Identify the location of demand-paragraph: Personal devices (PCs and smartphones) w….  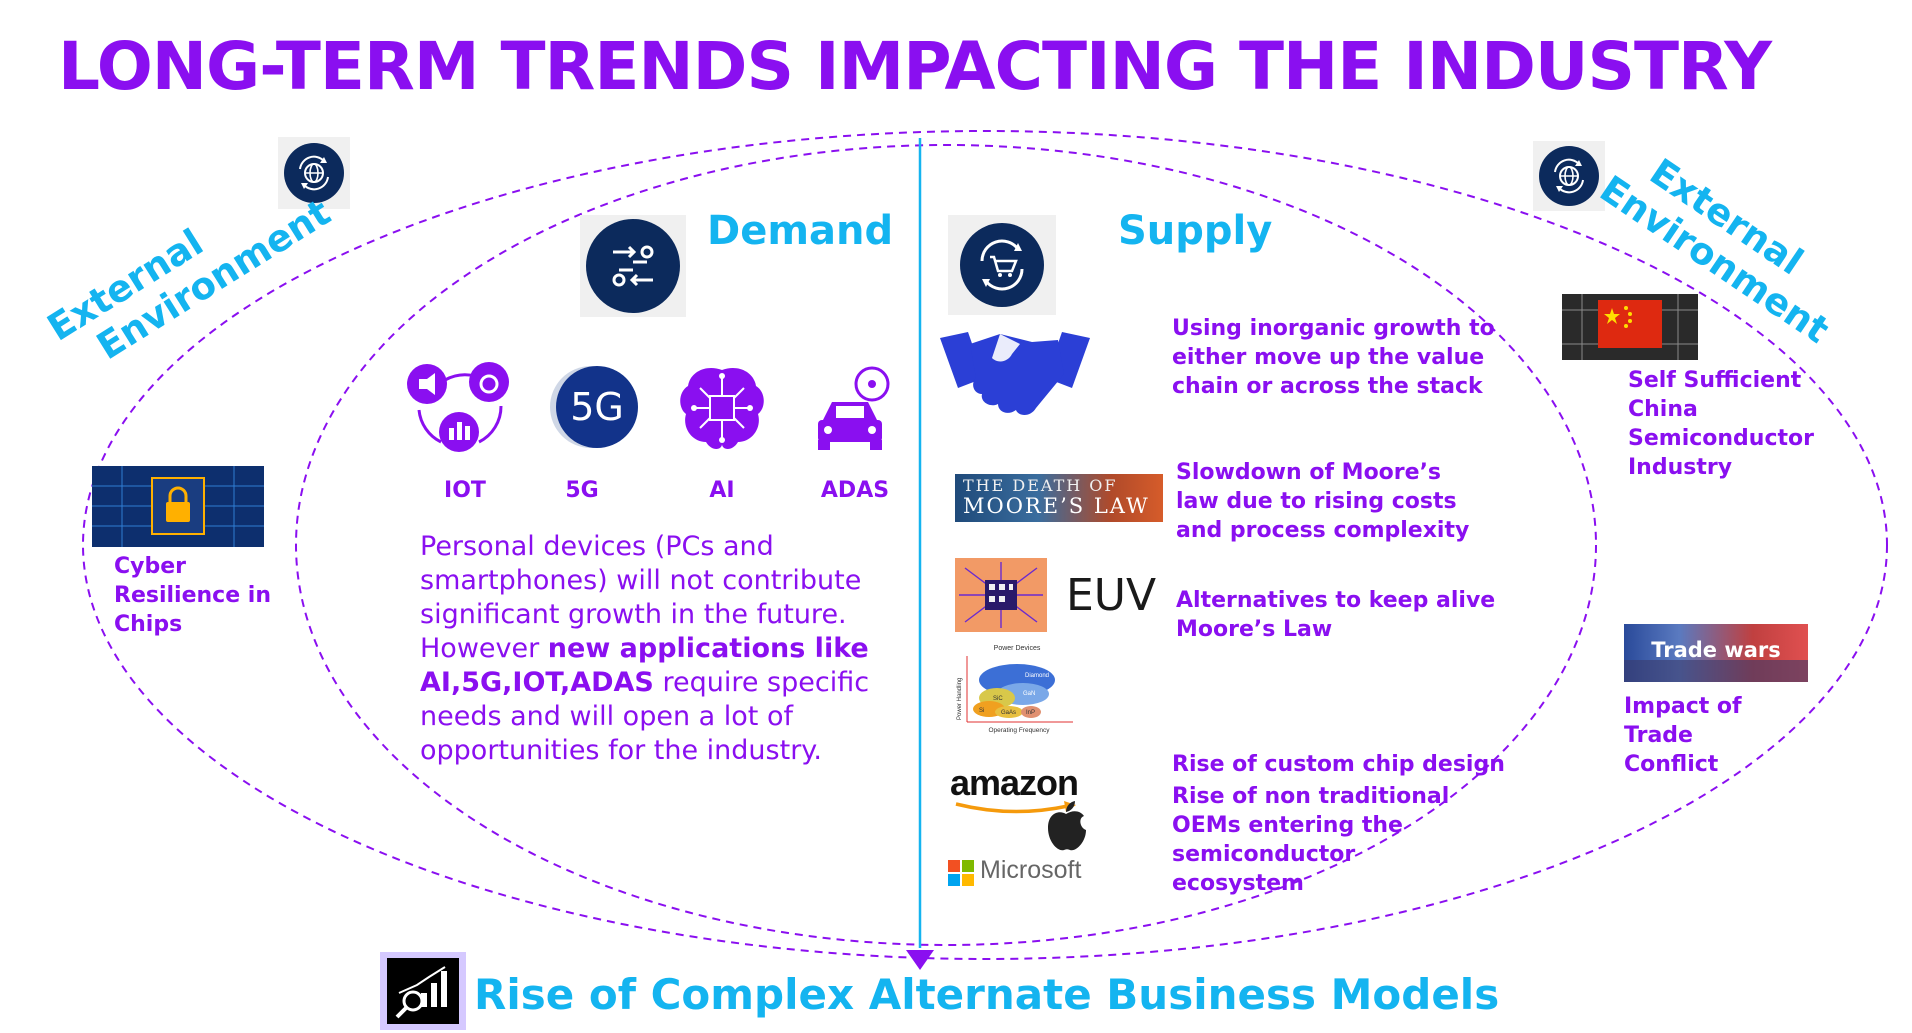
(655, 649).